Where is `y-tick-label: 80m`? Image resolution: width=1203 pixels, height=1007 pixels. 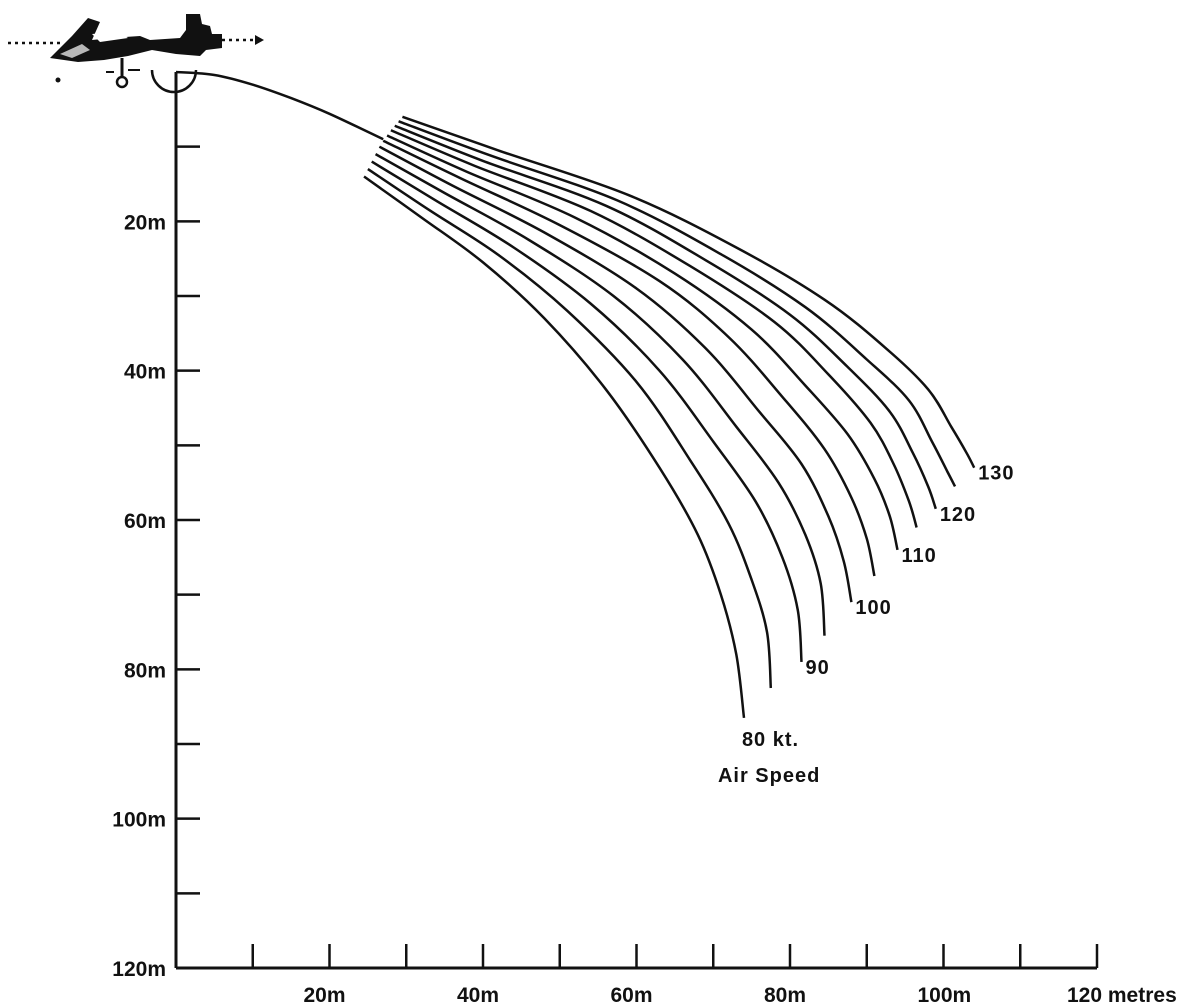
y-tick-label: 80m is located at coordinates (145, 670).